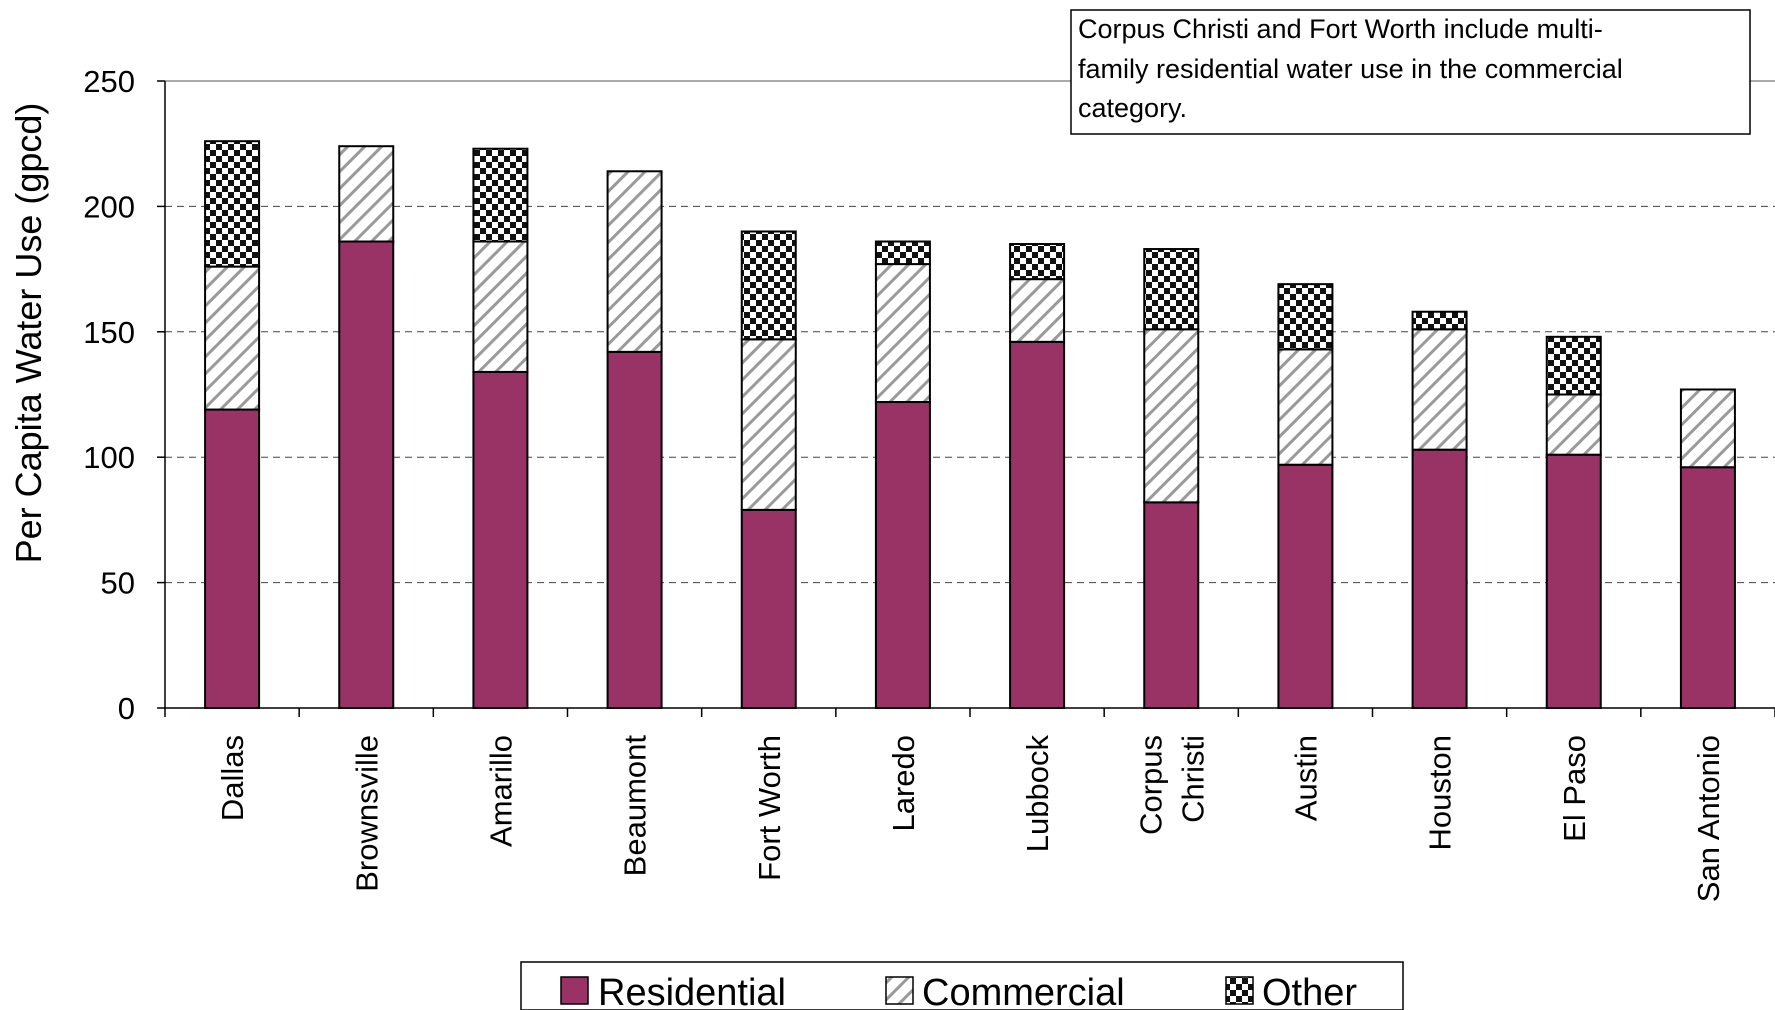 The width and height of the screenshot is (1775, 1010). Describe the element at coordinates (500, 195) in the screenshot. I see `bar-other-amarillo` at that location.